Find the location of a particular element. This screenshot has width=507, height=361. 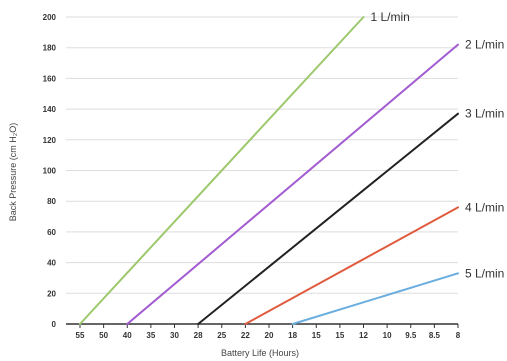

y-tick-label: 100 is located at coordinates (50, 171).